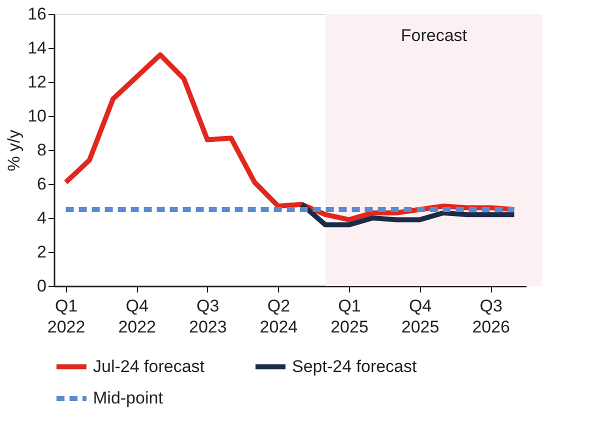  What do you see at coordinates (434, 35) in the screenshot?
I see `annotation: Forecast` at bounding box center [434, 35].